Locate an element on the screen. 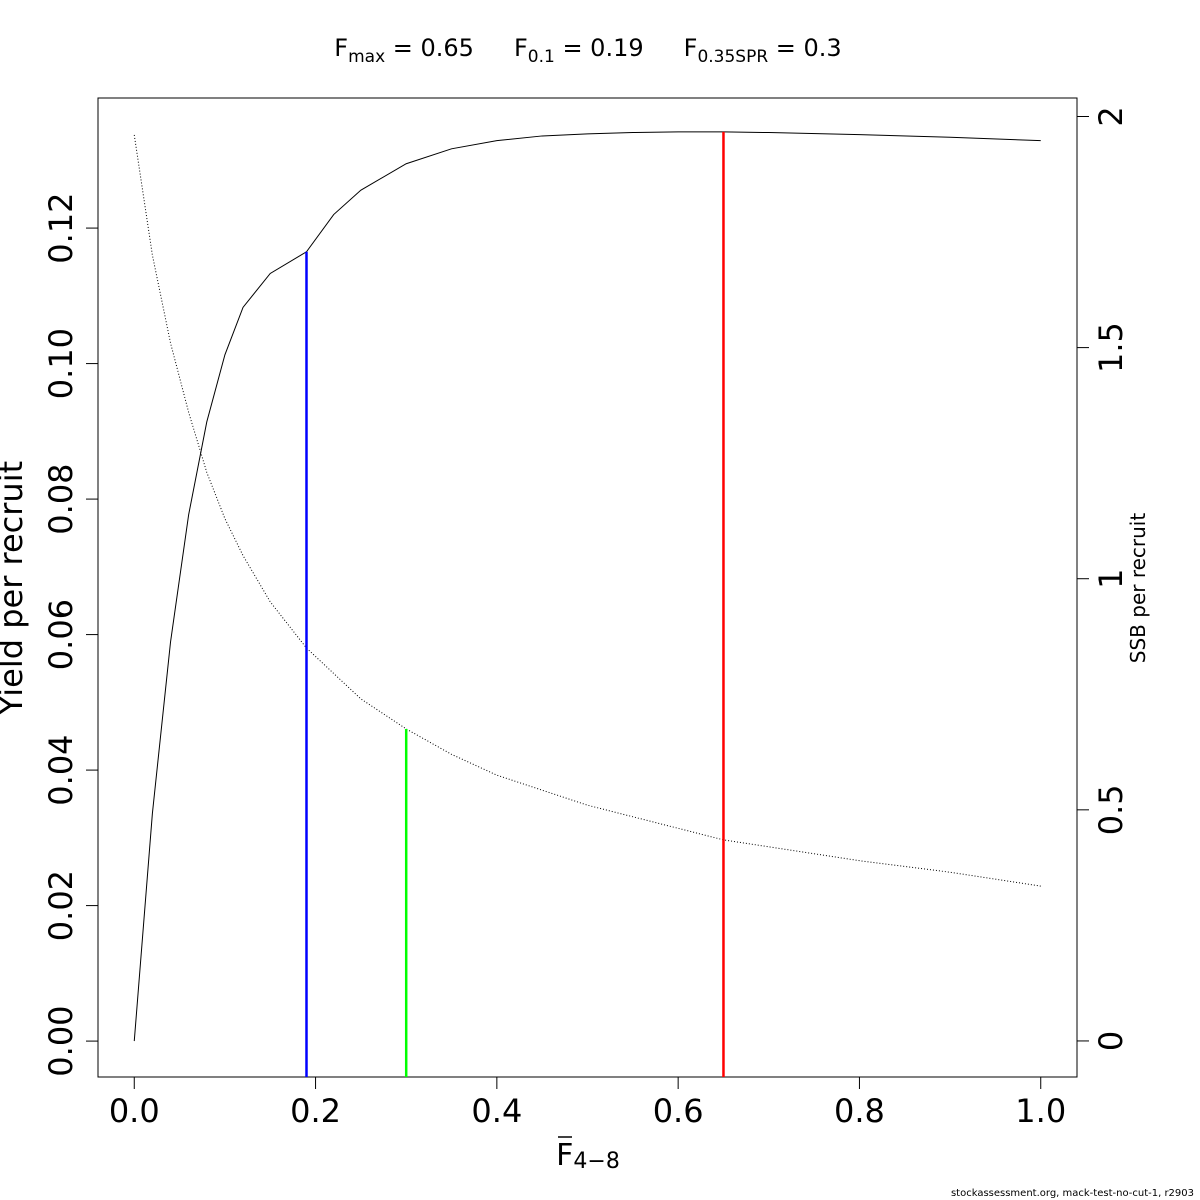 The image size is (1200, 1200). x-tick-label: 0.4 is located at coordinates (496, 1111).